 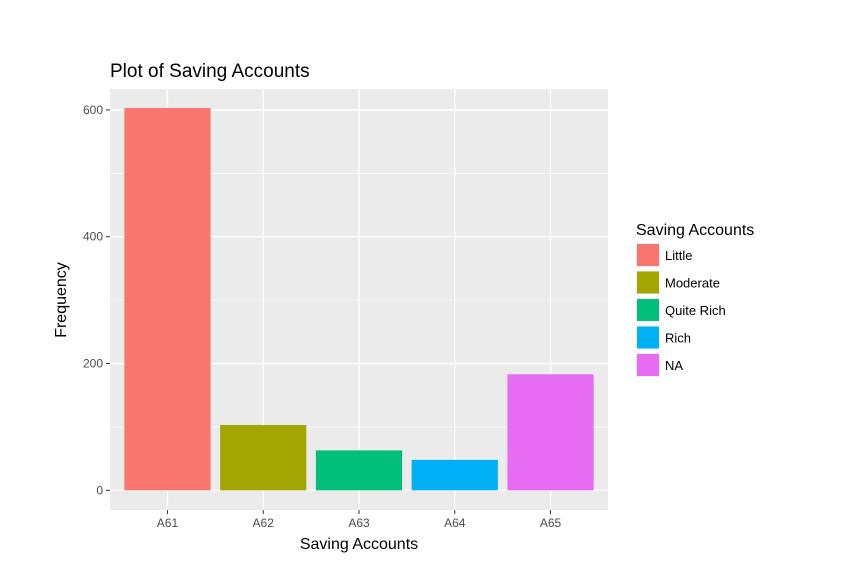 What do you see at coordinates (210, 71) in the screenshot?
I see `chart-title: Plot of Saving Accounts` at bounding box center [210, 71].